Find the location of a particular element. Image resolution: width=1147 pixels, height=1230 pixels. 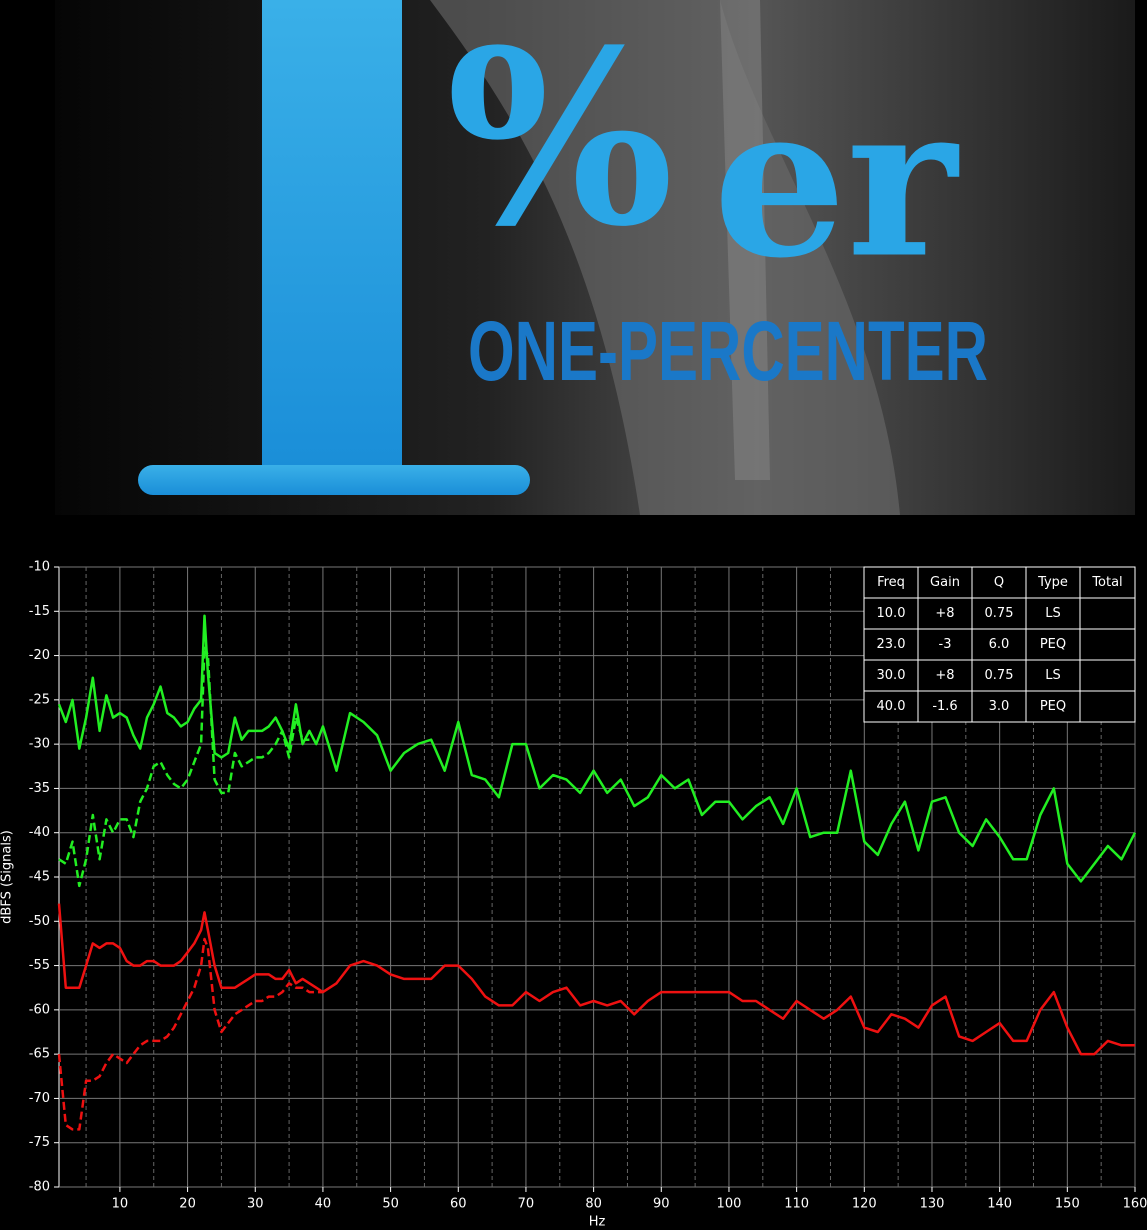

table-cell-text: 23.0 is located at coordinates (891, 644).